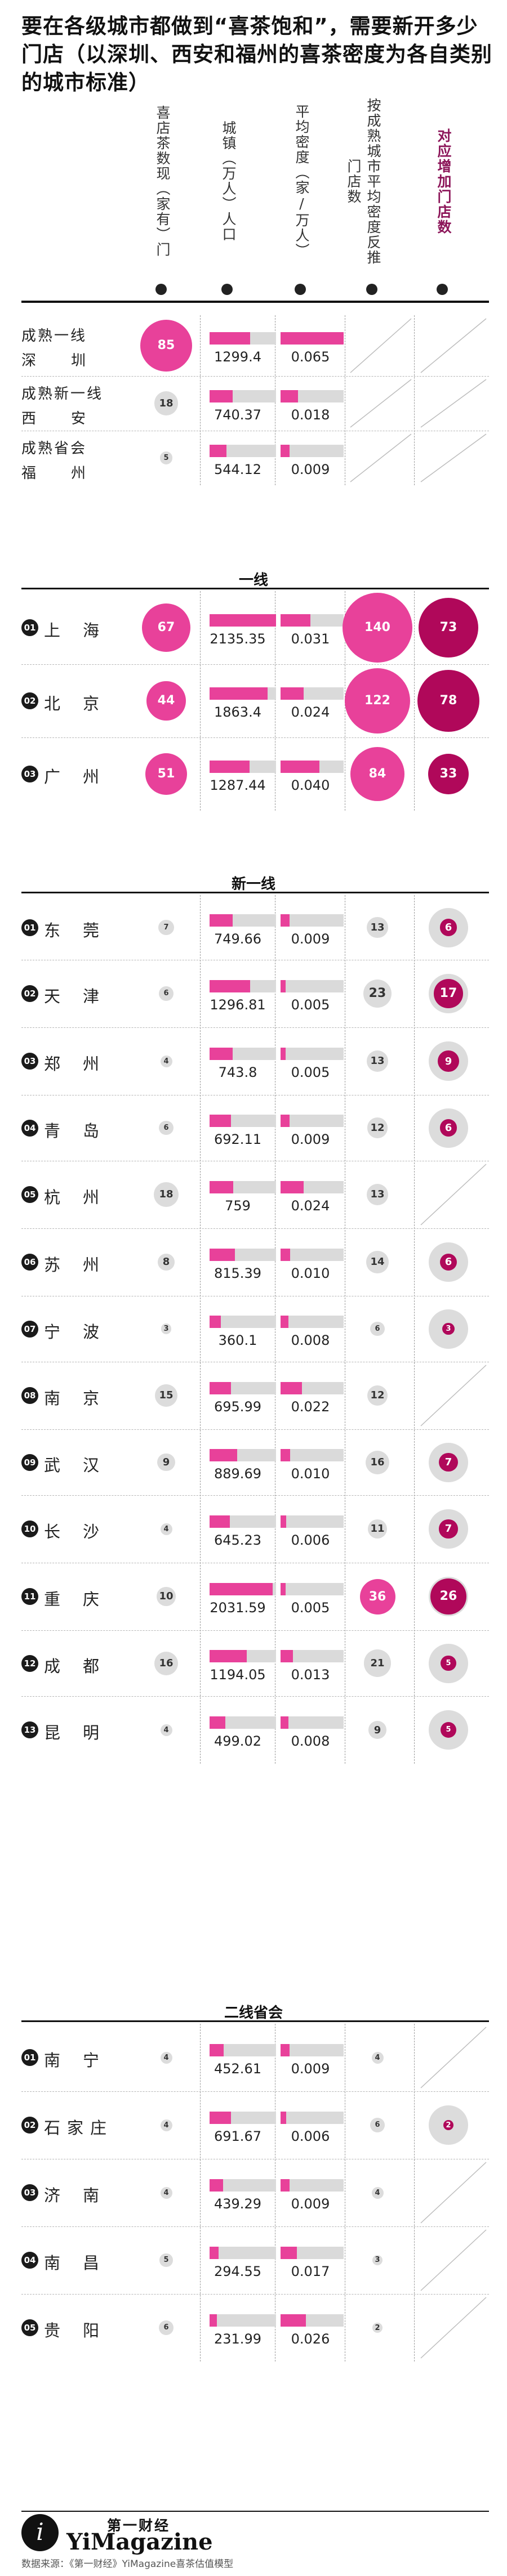 This screenshot has width=507, height=2576. I want to click on stores-bubble: 6, so click(166, 2327).